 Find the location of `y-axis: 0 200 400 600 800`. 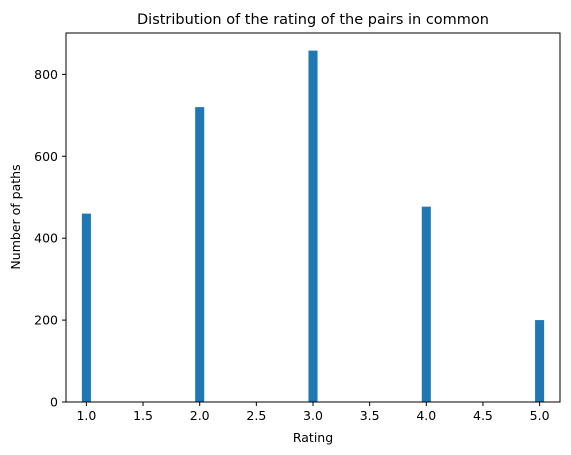

y-axis: 0 200 400 600 800 is located at coordinates (50, 238).